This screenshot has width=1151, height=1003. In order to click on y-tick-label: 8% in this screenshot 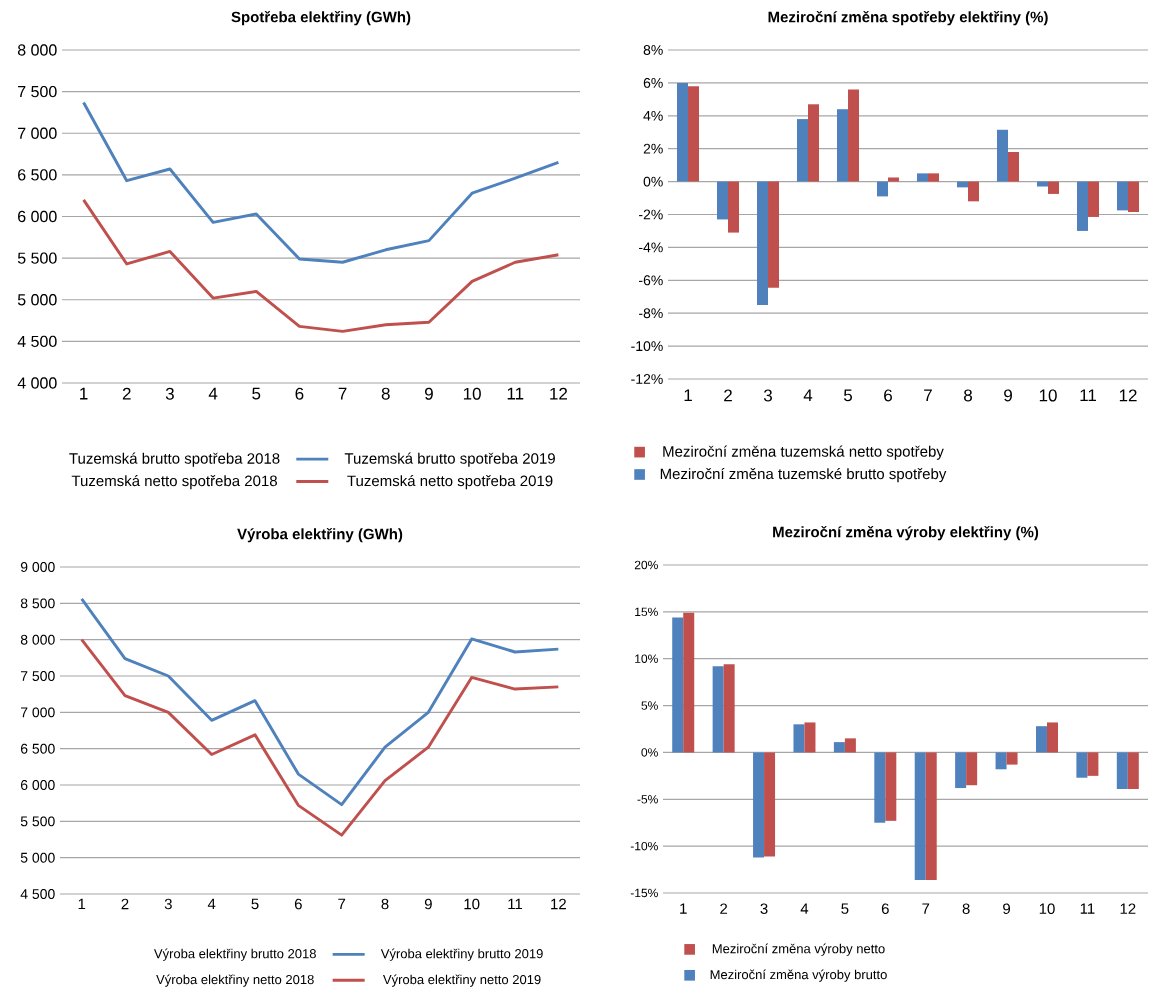, I will do `click(653, 50)`.